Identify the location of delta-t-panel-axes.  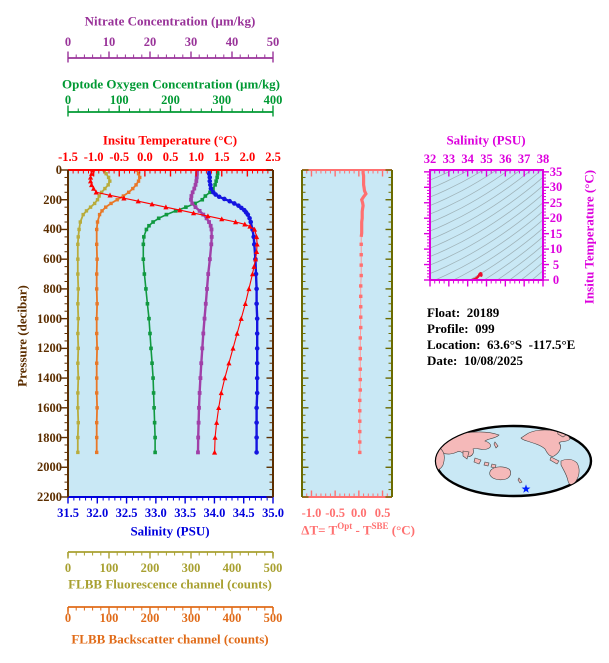
(347, 333).